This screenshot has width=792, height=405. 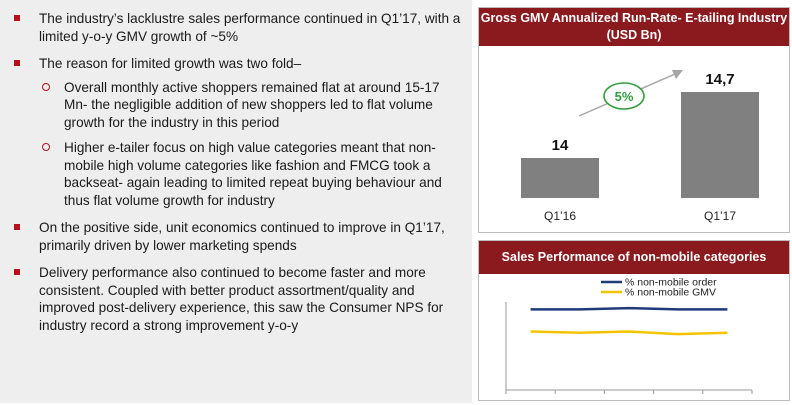 I want to click on growth-badge-label: 5%, so click(x=624, y=96).